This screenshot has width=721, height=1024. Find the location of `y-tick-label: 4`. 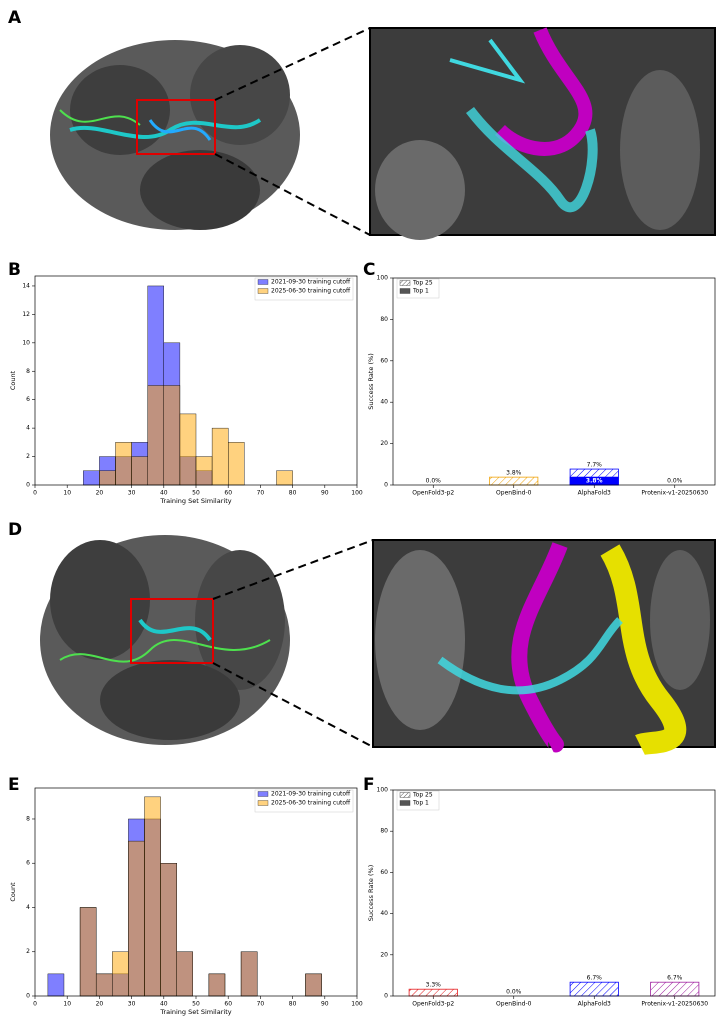

y-tick-label: 4 is located at coordinates (28, 907).